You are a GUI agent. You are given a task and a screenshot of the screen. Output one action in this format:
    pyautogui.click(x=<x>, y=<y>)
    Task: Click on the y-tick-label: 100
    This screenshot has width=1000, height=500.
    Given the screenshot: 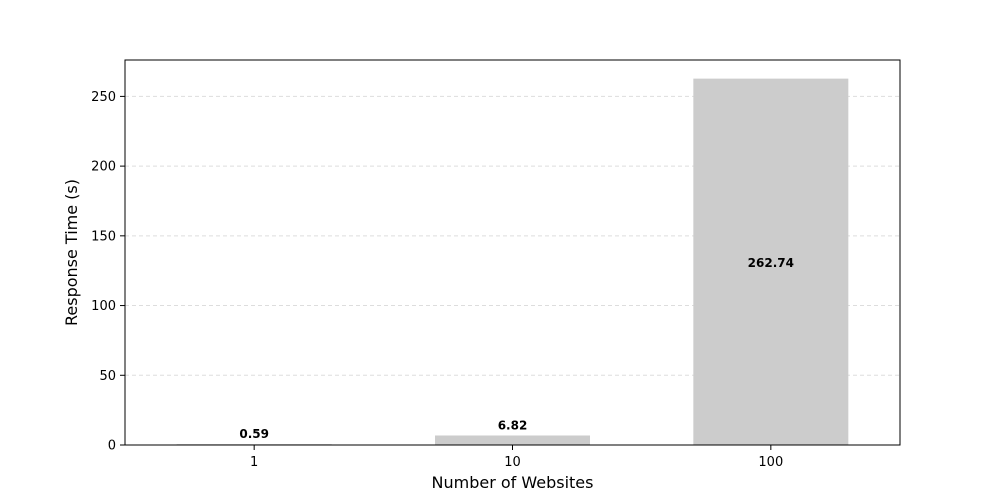 What is the action you would take?
    pyautogui.click(x=103, y=306)
    